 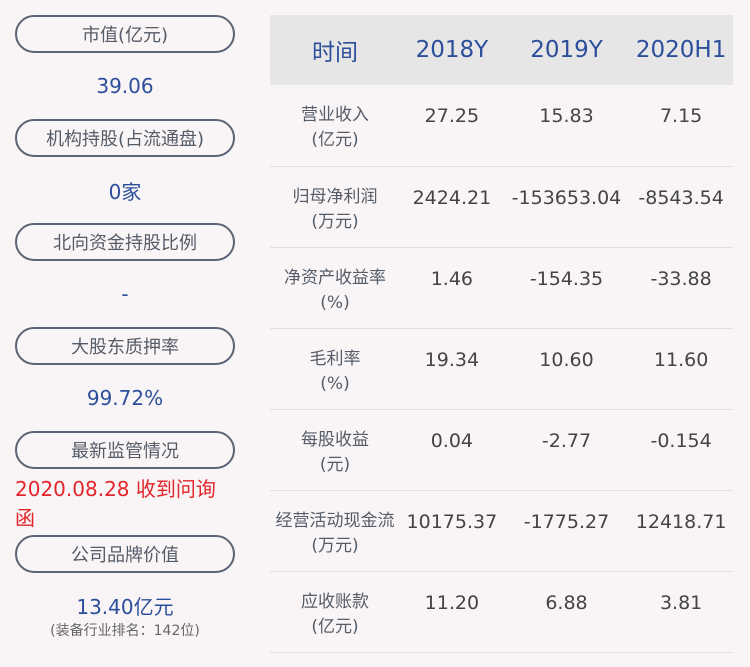 I want to click on column-header: 2018Y, so click(x=452, y=50).